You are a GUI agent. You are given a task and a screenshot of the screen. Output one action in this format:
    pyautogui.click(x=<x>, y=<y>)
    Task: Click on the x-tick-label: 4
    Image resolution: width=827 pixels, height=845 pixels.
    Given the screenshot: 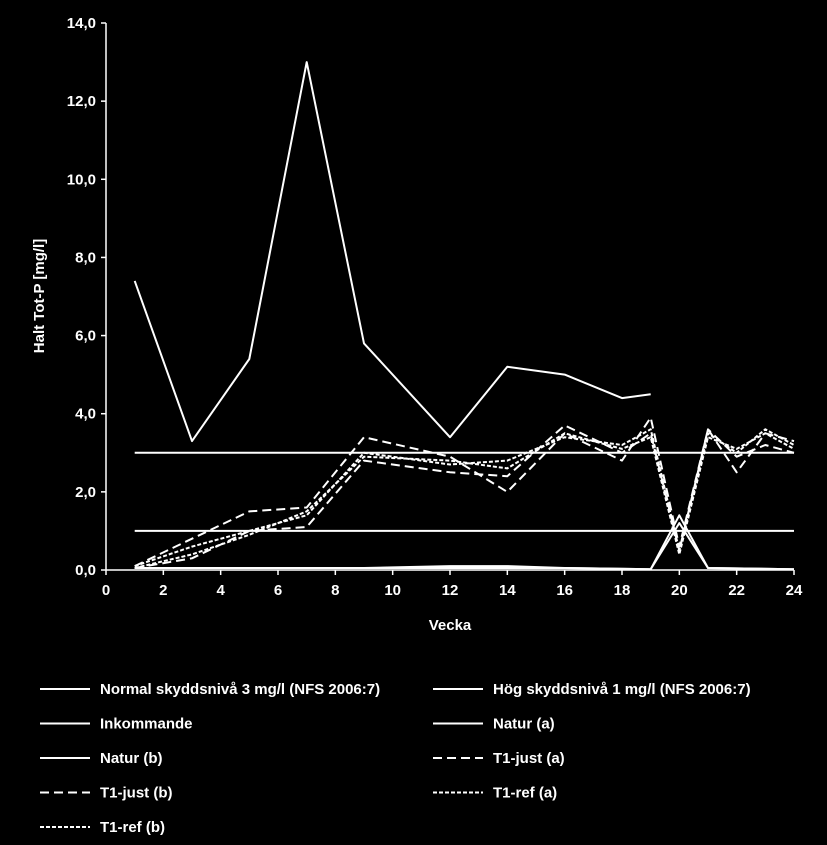 What is the action you would take?
    pyautogui.click(x=220, y=590)
    